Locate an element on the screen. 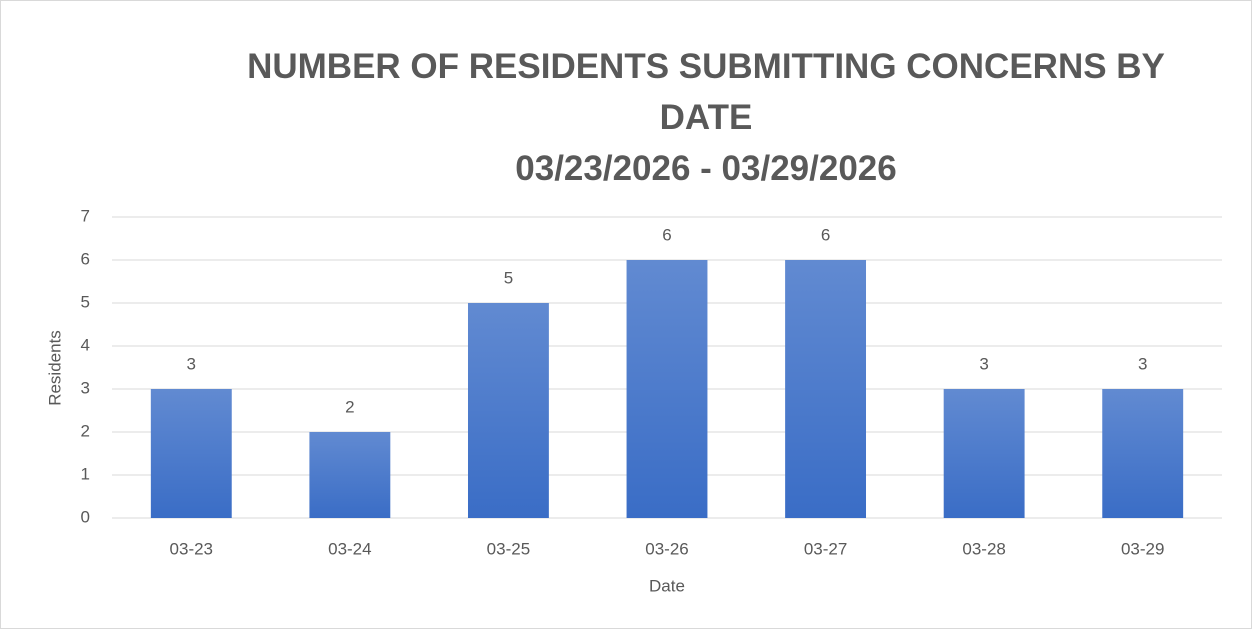 The height and width of the screenshot is (629, 1252). y-tick-label: 3 is located at coordinates (85, 387).